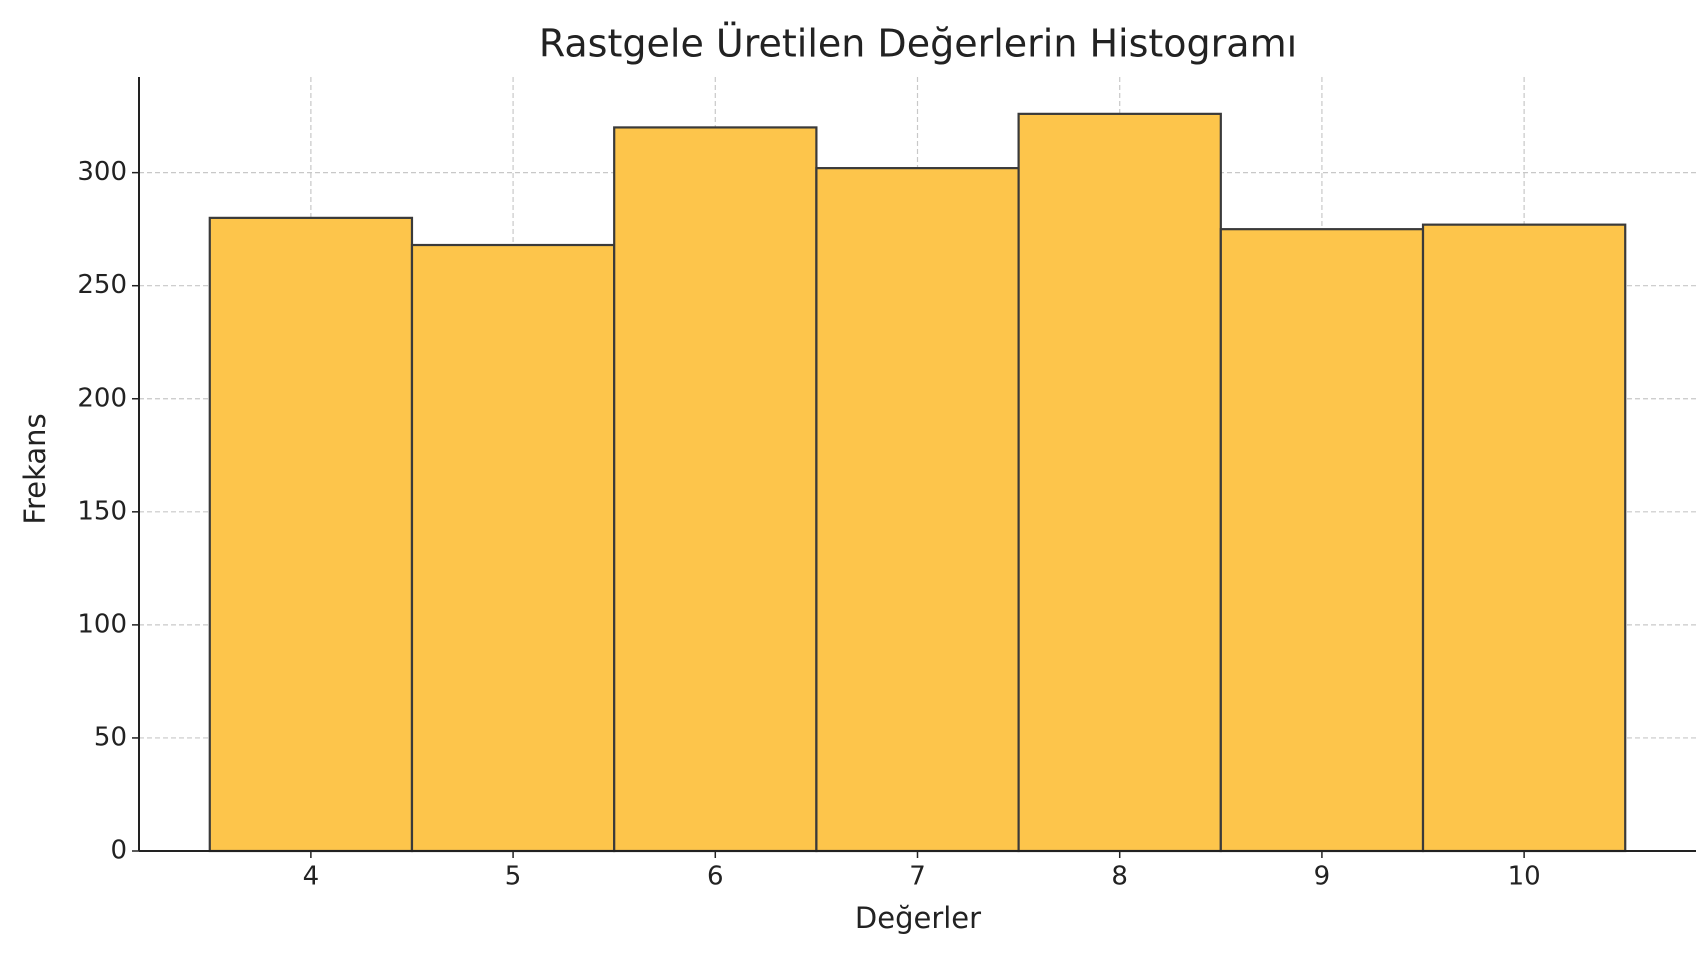  Describe the element at coordinates (102, 511) in the screenshot. I see `y-tick-label: 150` at that location.